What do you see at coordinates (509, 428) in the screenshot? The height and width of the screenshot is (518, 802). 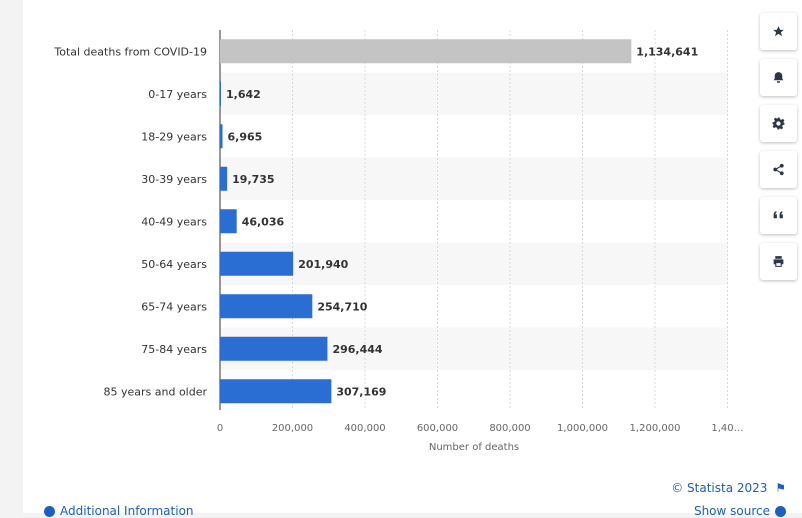 I see `x-tick-label: 800,000` at bounding box center [509, 428].